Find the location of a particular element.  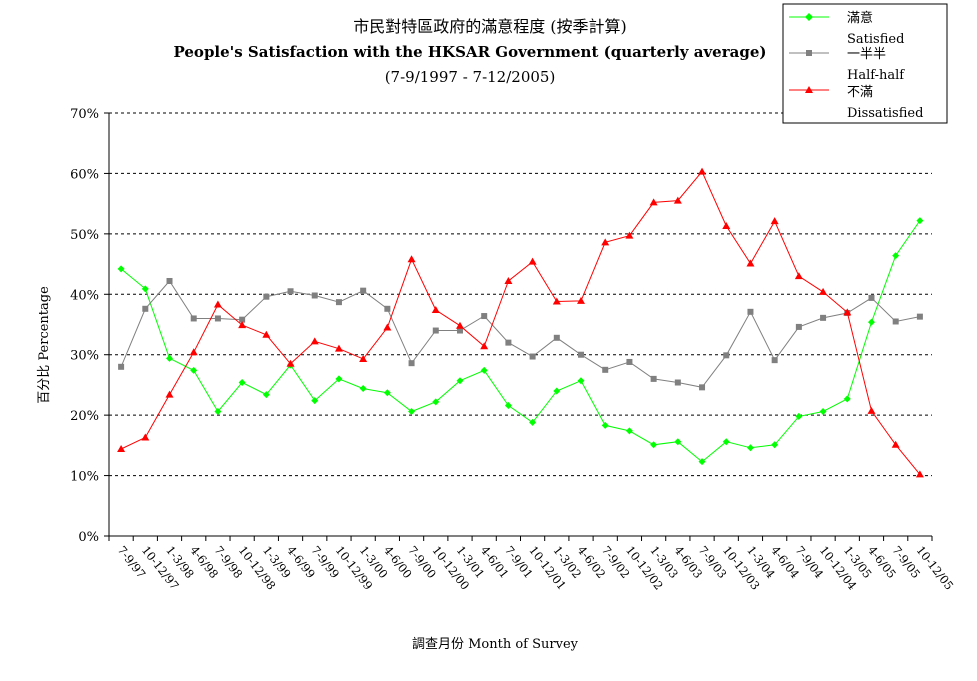

legend-box is located at coordinates (865, 63).